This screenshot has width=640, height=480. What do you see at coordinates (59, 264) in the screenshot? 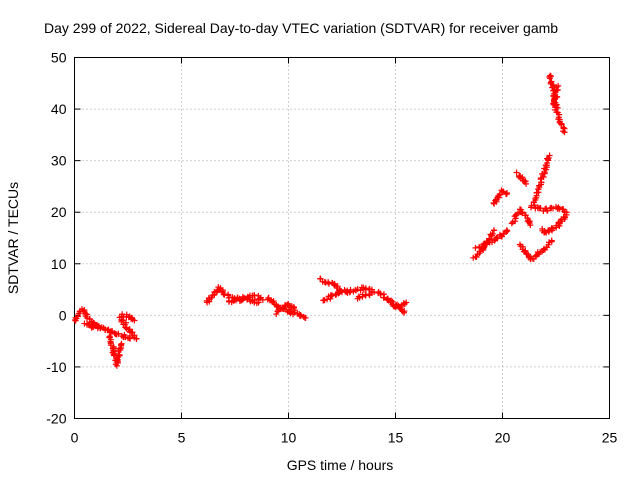
I see `y-tick-label: 10` at bounding box center [59, 264].